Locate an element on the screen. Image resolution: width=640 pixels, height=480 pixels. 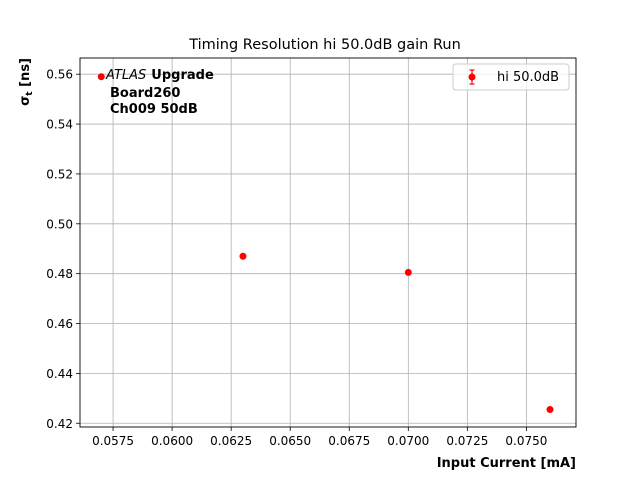
atlas-annotation: ATLAS Upgrade is located at coordinates (159, 75).